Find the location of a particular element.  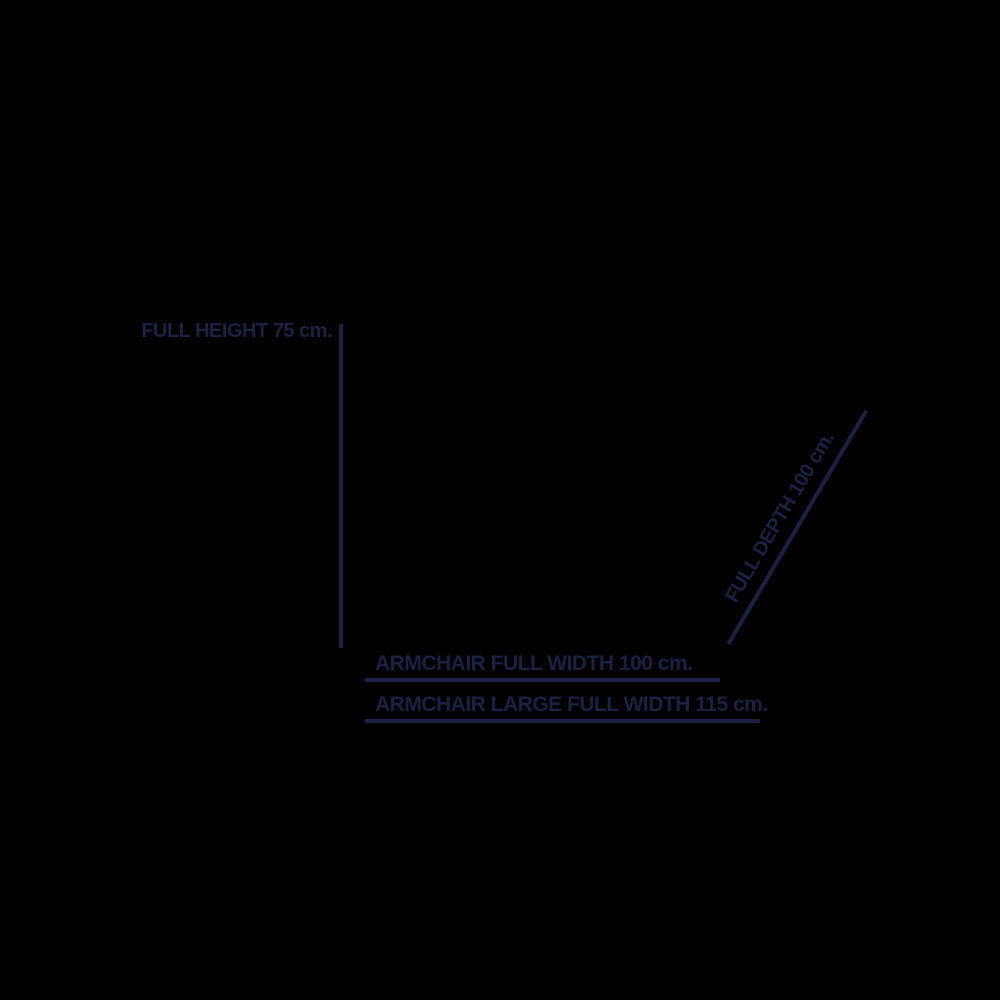

depth-dimension-group: FULL DEPTH 100 cm. is located at coordinates (794, 527).